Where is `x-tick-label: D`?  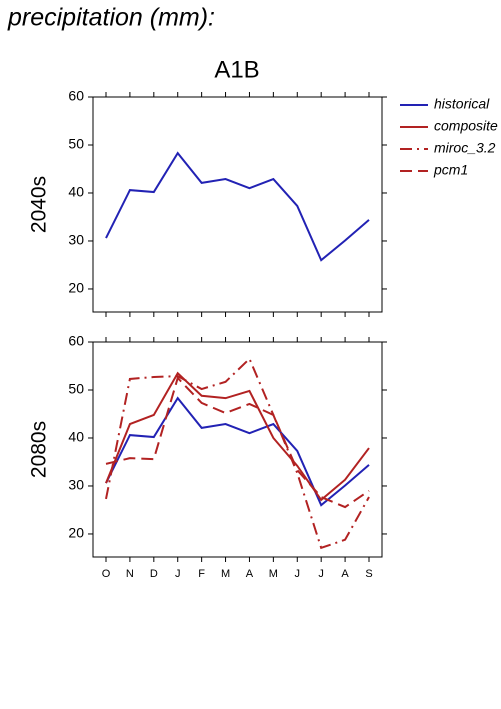
x-tick-label: D is located at coordinates (154, 574).